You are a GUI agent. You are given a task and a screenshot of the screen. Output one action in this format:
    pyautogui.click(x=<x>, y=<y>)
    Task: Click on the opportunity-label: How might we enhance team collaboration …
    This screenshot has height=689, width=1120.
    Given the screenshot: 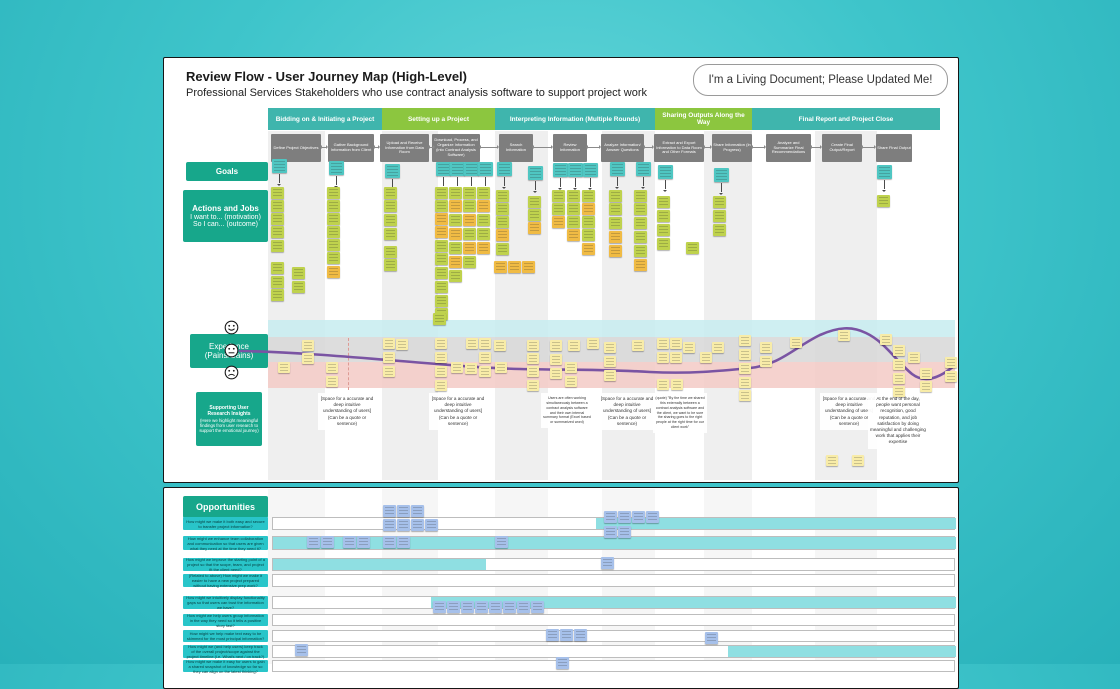 What is the action you would take?
    pyautogui.click(x=225, y=543)
    